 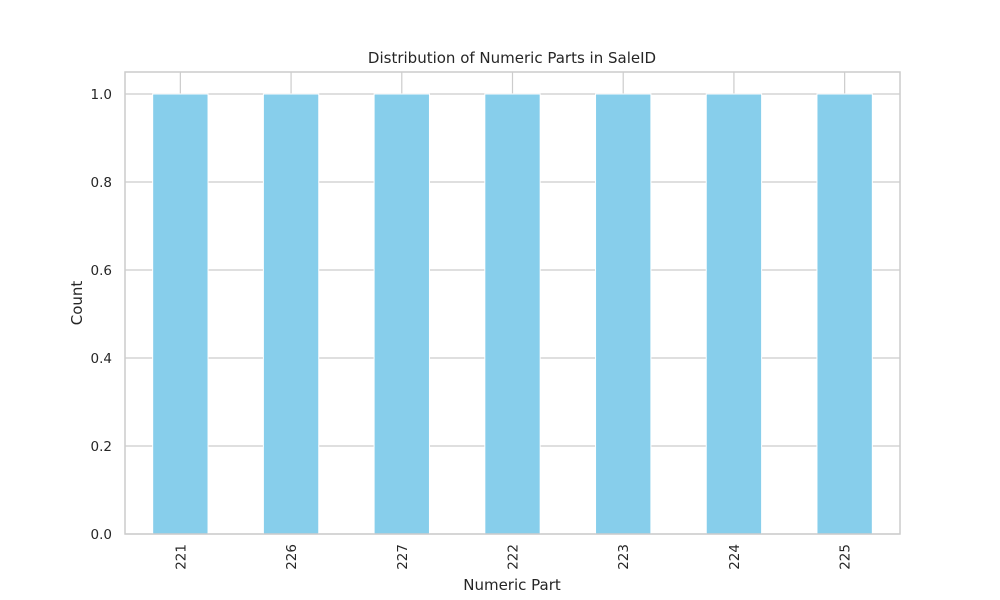 I want to click on x-tick-label: 224, so click(x=735, y=557).